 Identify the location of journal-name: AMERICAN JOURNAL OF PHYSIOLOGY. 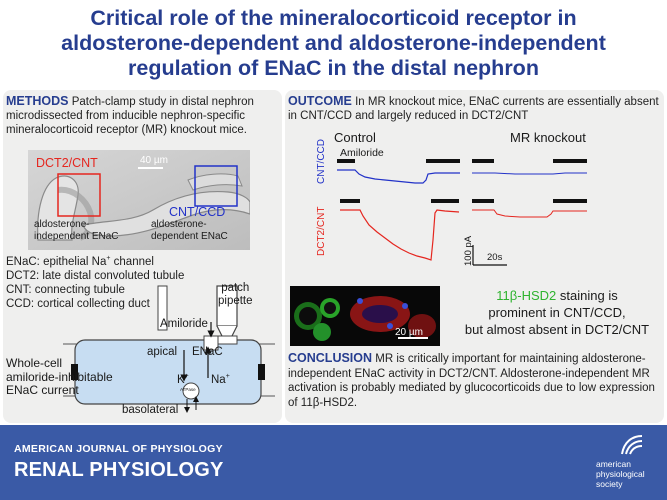
(118, 449).